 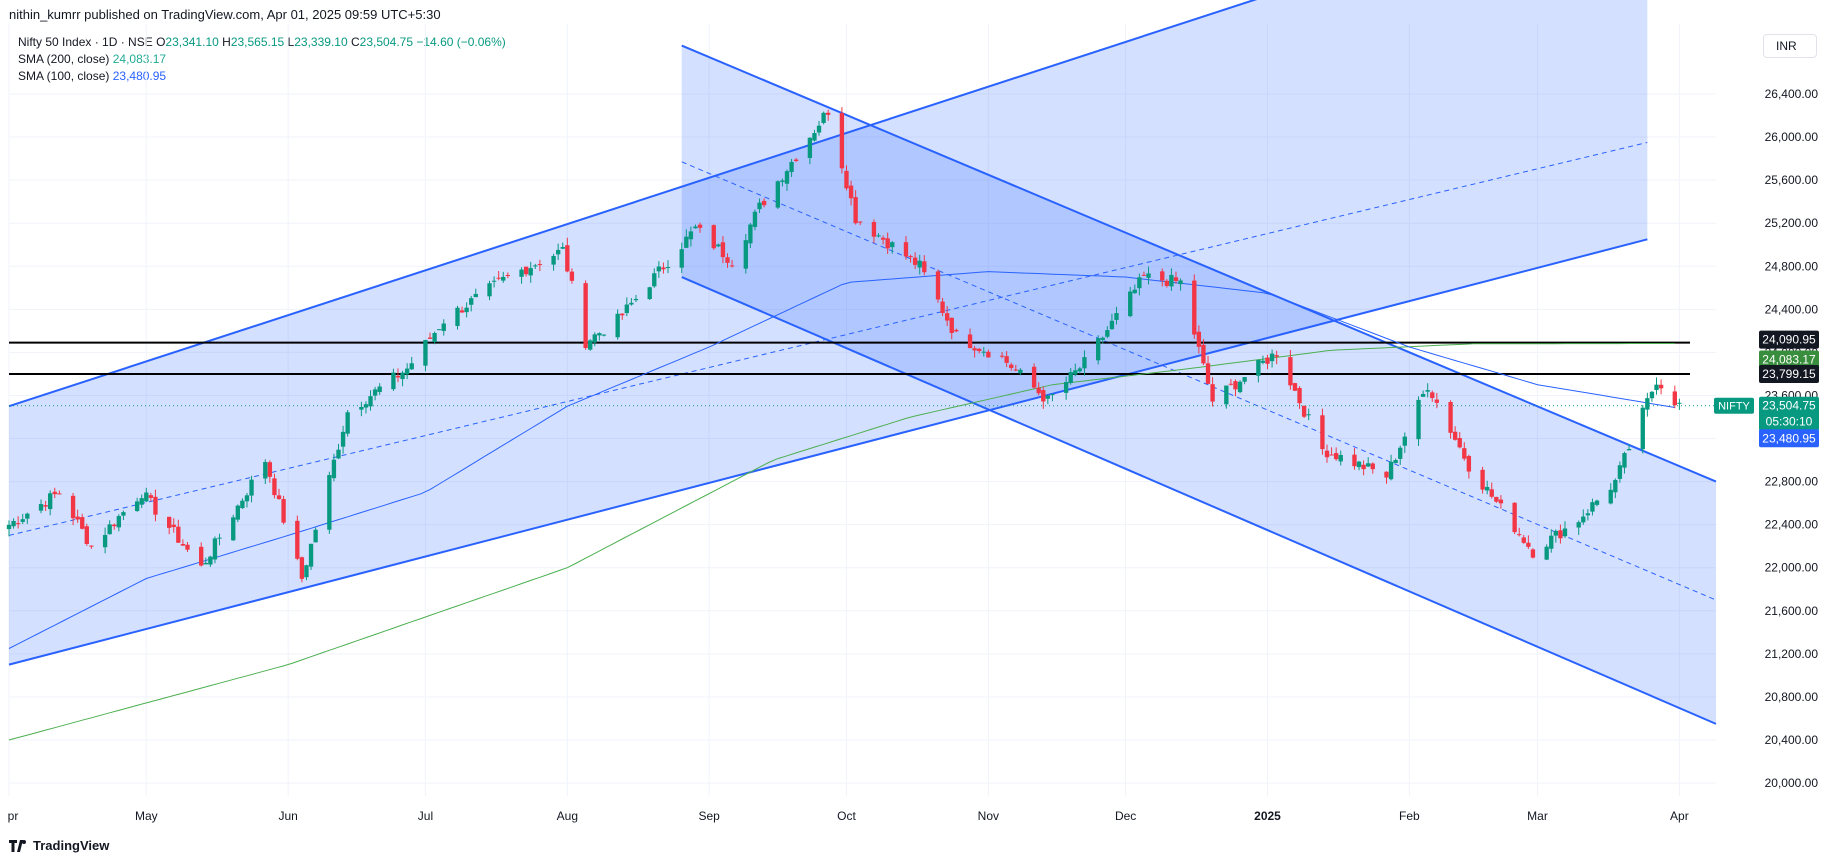 What do you see at coordinates (1792, 568) in the screenshot?
I see `y-tick-label: 22,000.00` at bounding box center [1792, 568].